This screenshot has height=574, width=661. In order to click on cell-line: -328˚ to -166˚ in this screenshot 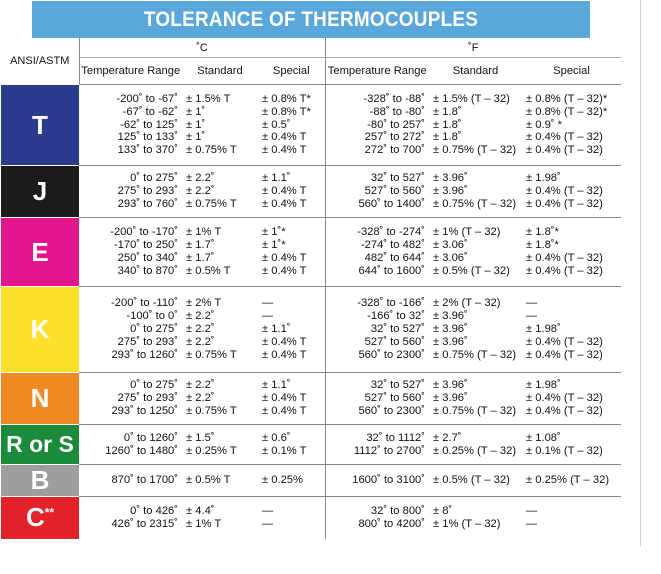, I will do `click(391, 303)`.